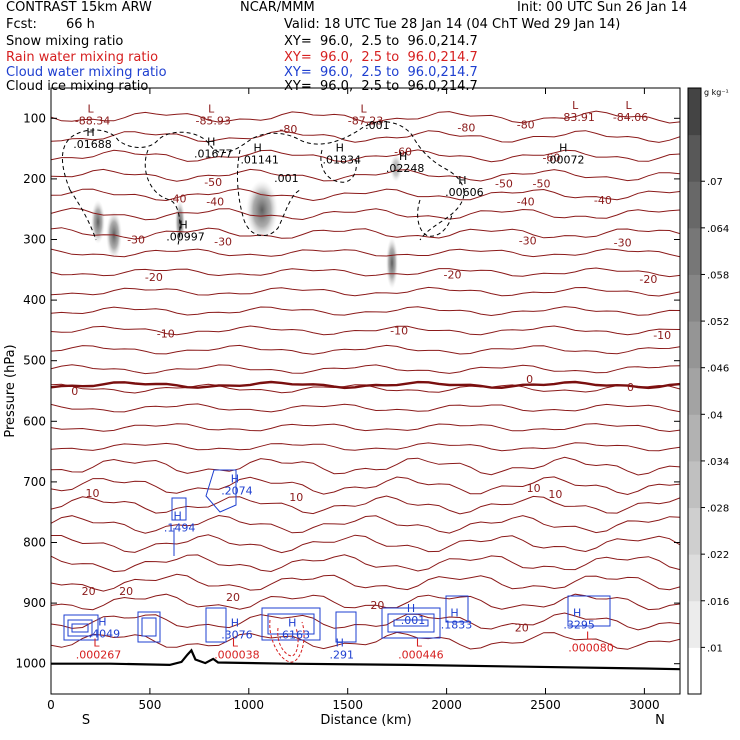 This screenshot has height=740, width=740. Describe the element at coordinates (34, 543) in the screenshot. I see `y-tick-label: 800` at that location.